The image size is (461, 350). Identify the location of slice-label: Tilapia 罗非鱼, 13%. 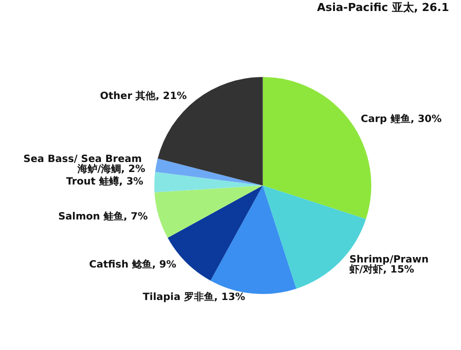
(194, 297).